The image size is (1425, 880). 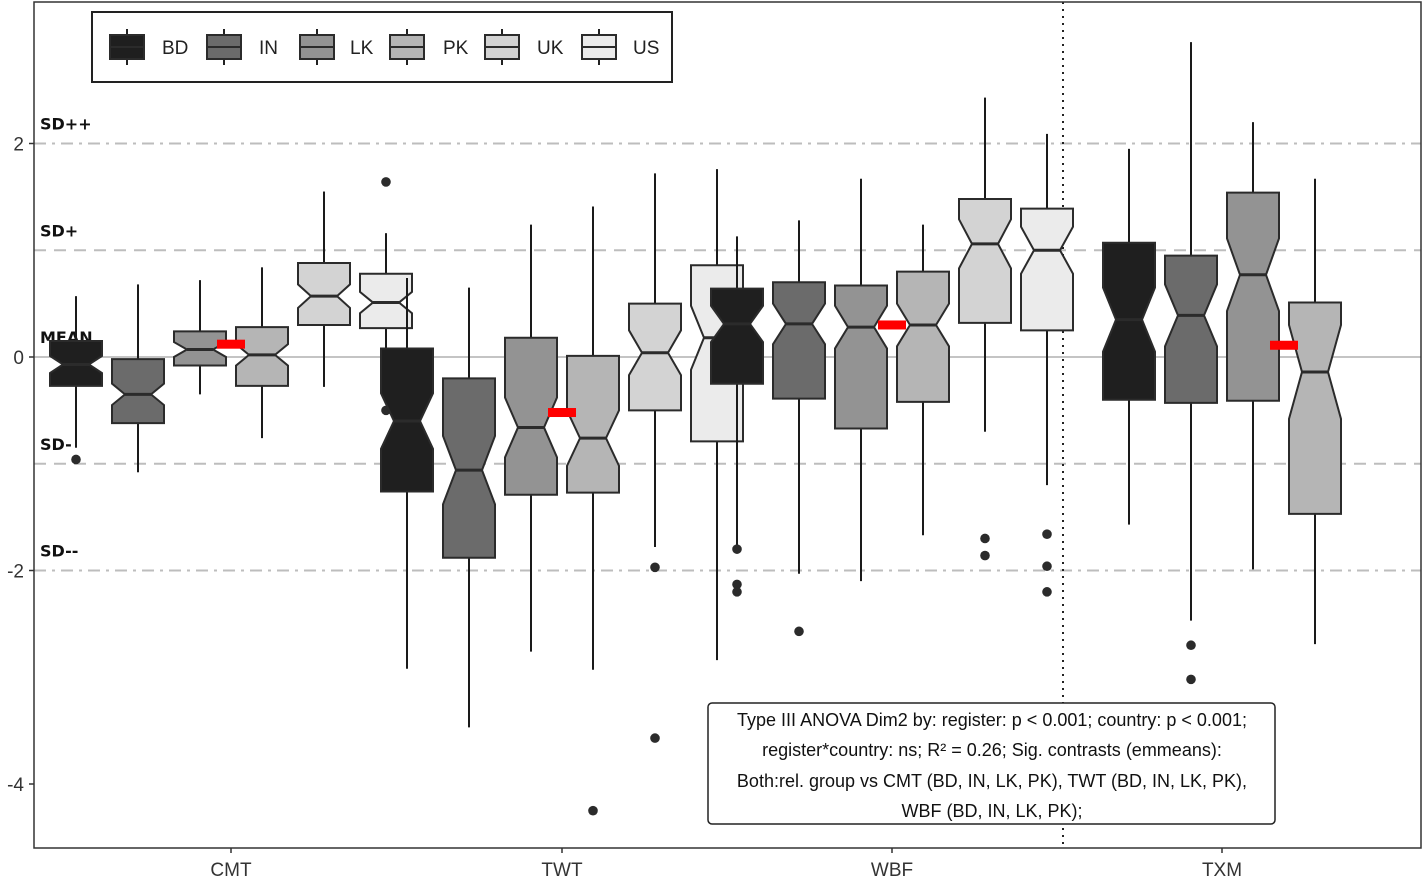 I want to click on legend-label-lk: LK, so click(x=362, y=48).